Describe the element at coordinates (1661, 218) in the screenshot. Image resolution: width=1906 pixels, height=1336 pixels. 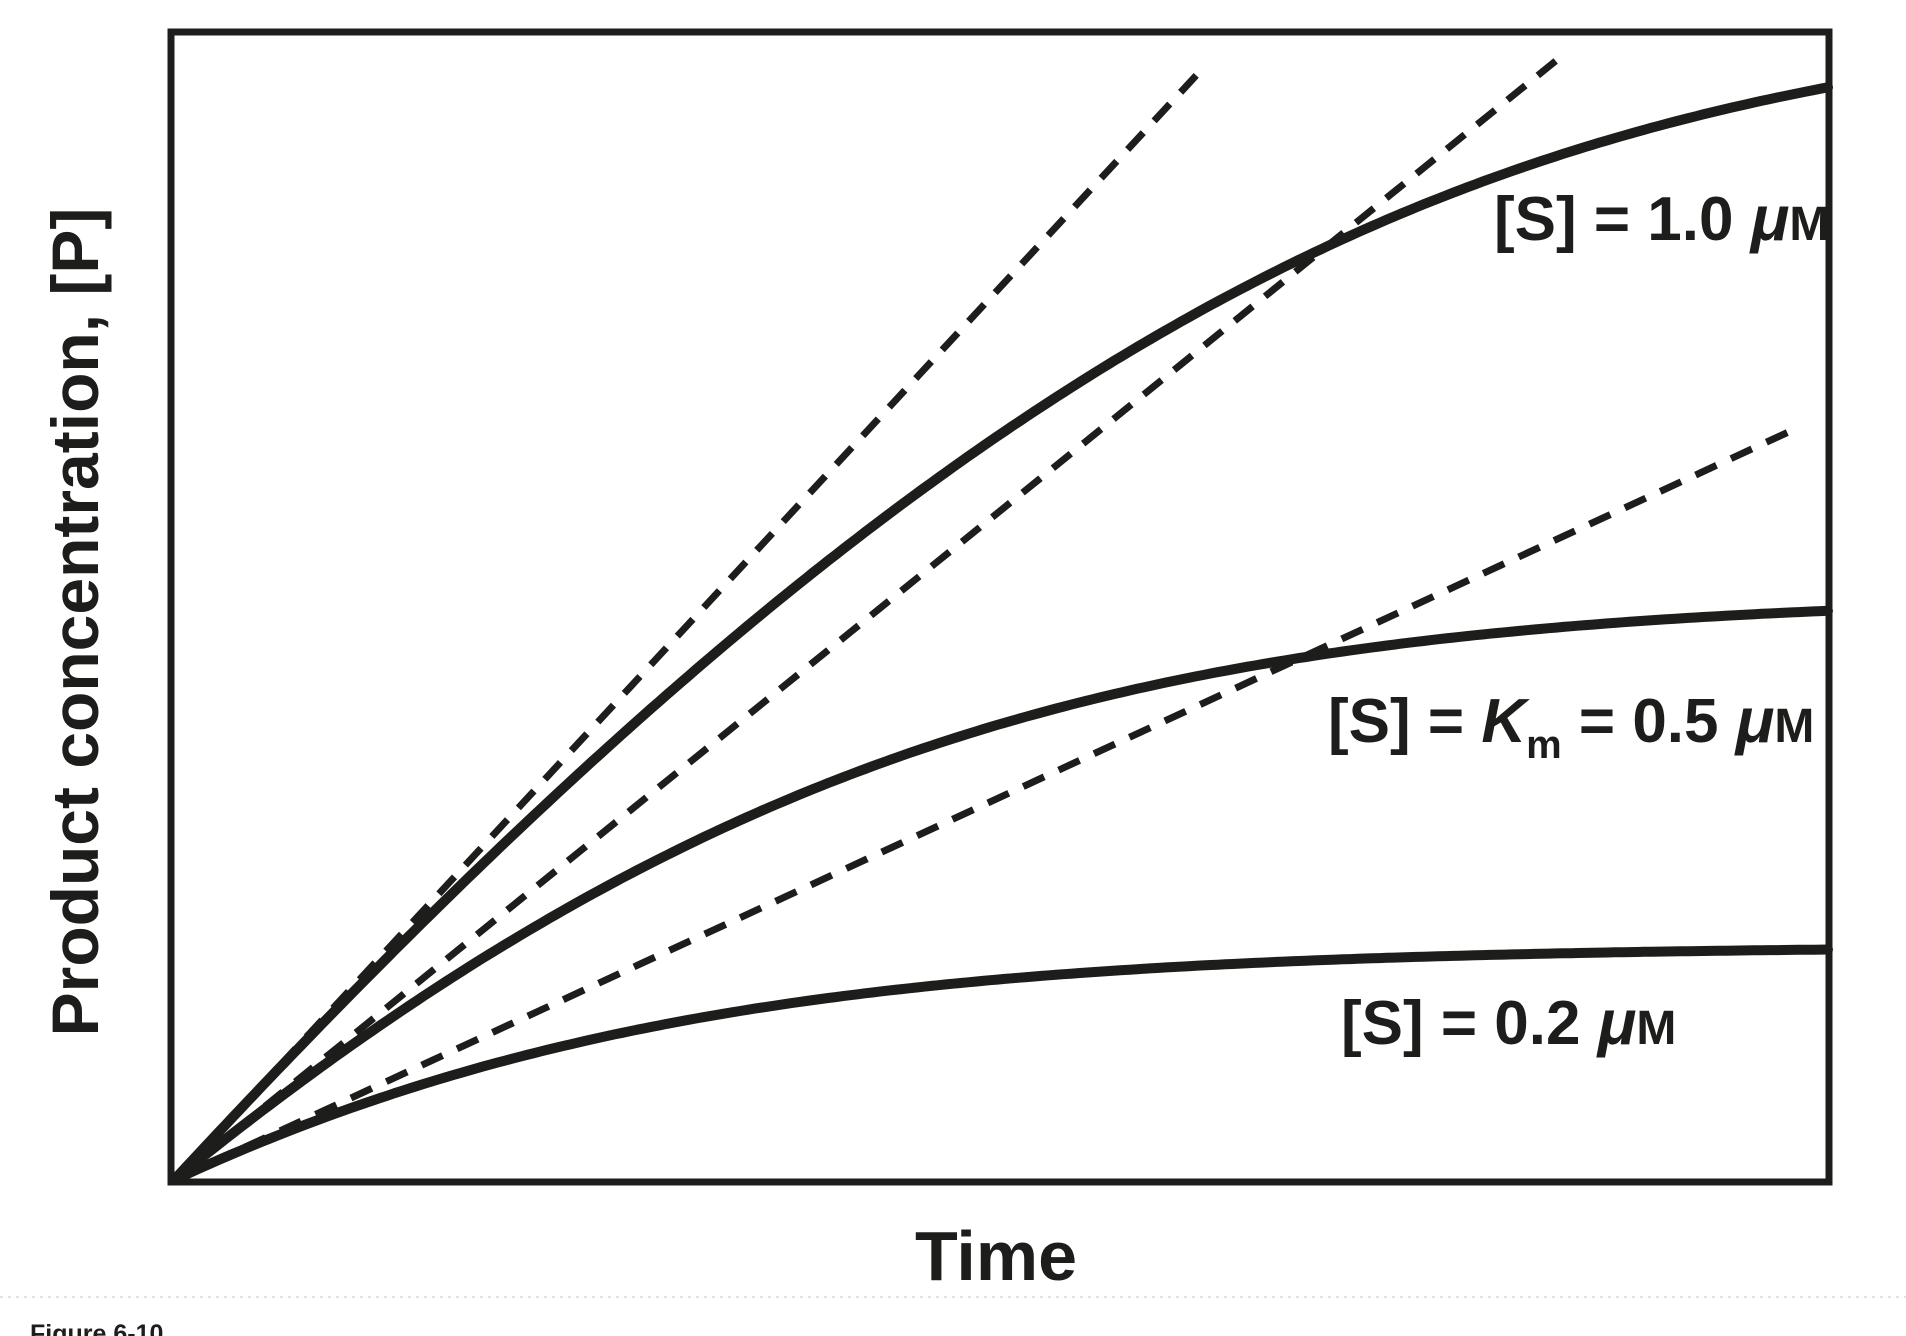
I see `curve-label-s10: [S] = 1.0 μM` at that location.